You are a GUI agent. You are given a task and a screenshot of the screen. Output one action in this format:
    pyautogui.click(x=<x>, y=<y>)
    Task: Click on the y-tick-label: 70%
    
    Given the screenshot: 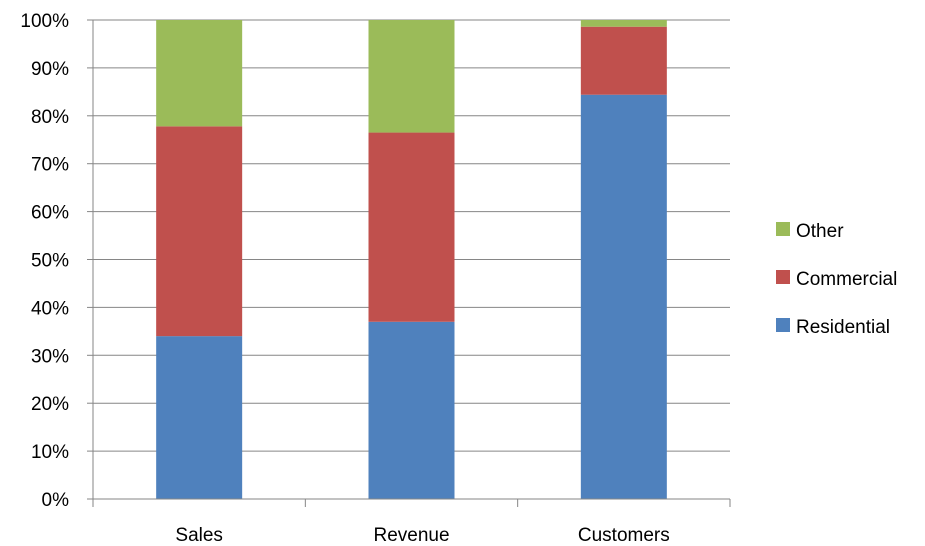 What is the action you would take?
    pyautogui.click(x=50, y=165)
    